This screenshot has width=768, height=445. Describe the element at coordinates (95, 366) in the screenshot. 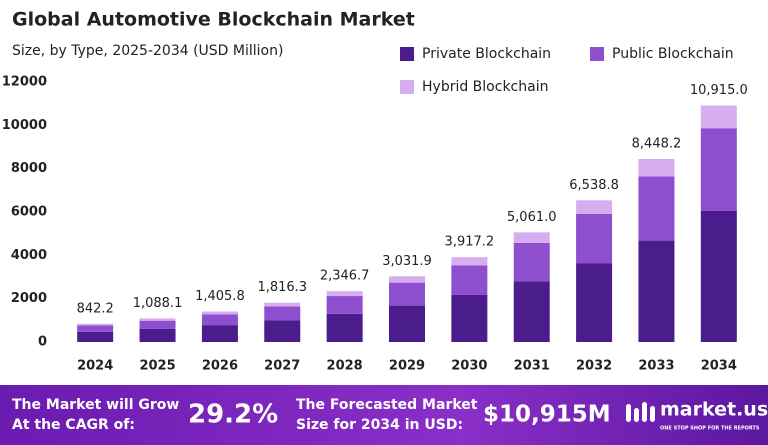

I see `x-tick-label: 2024` at that location.